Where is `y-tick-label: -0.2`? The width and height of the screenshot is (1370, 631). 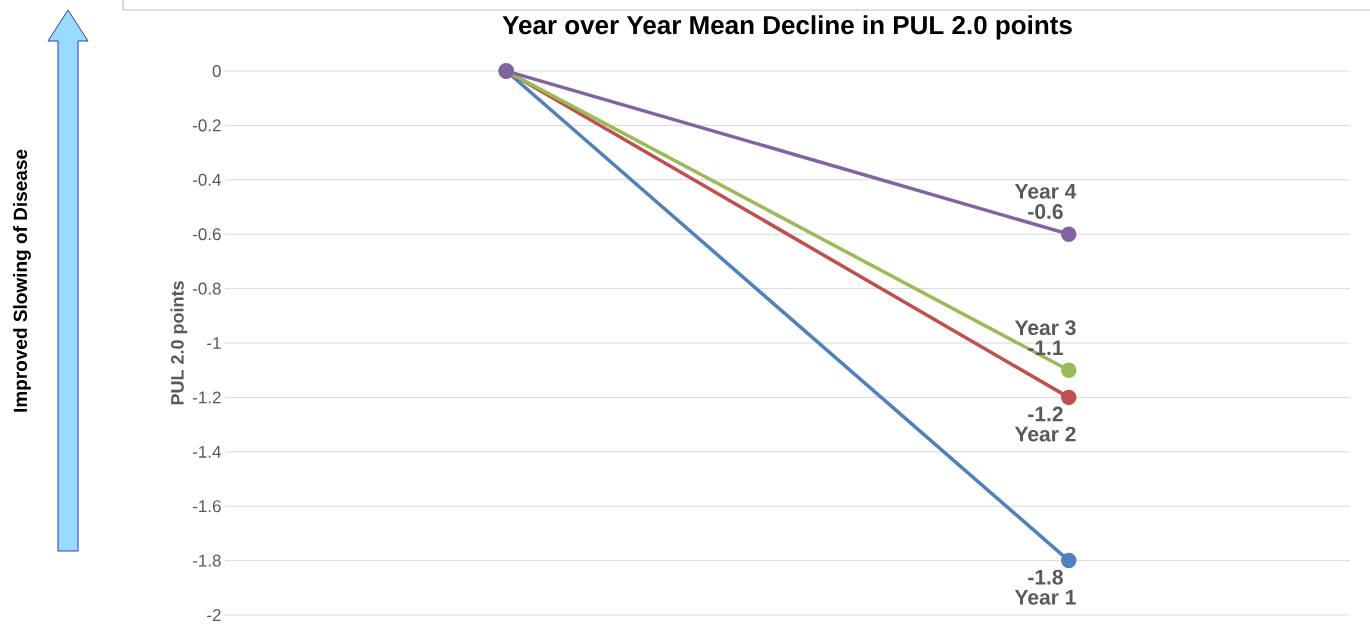 y-tick-label: -0.2 is located at coordinates (206, 125).